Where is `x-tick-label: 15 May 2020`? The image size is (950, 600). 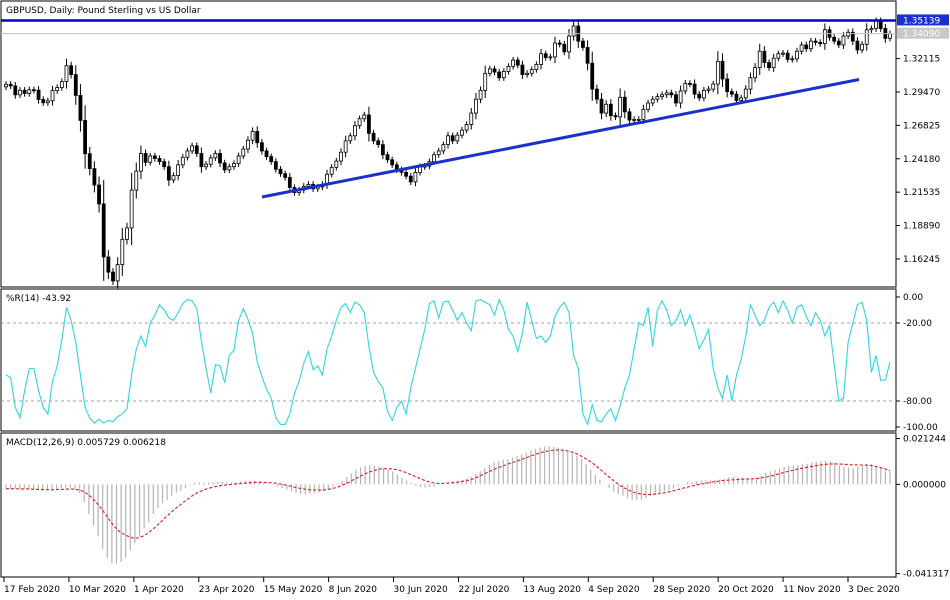
x-tick-label: 15 May 2020 is located at coordinates (293, 590).